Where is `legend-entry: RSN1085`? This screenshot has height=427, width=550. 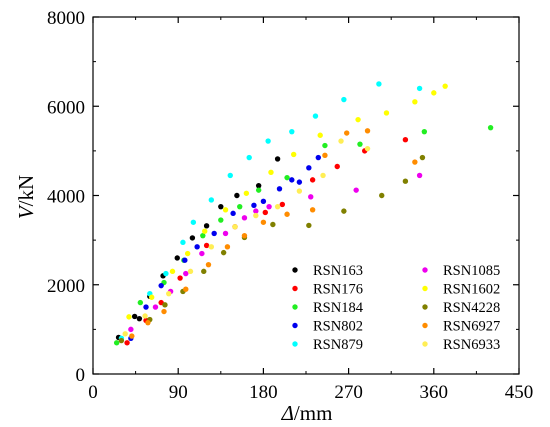
legend-entry: RSN1085 is located at coordinates (461, 271).